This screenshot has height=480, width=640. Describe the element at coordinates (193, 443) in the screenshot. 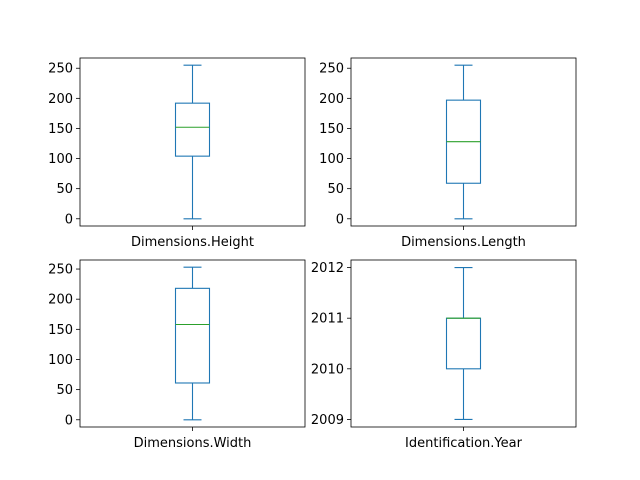

I see `x-category-label: Dimensions.Width` at that location.